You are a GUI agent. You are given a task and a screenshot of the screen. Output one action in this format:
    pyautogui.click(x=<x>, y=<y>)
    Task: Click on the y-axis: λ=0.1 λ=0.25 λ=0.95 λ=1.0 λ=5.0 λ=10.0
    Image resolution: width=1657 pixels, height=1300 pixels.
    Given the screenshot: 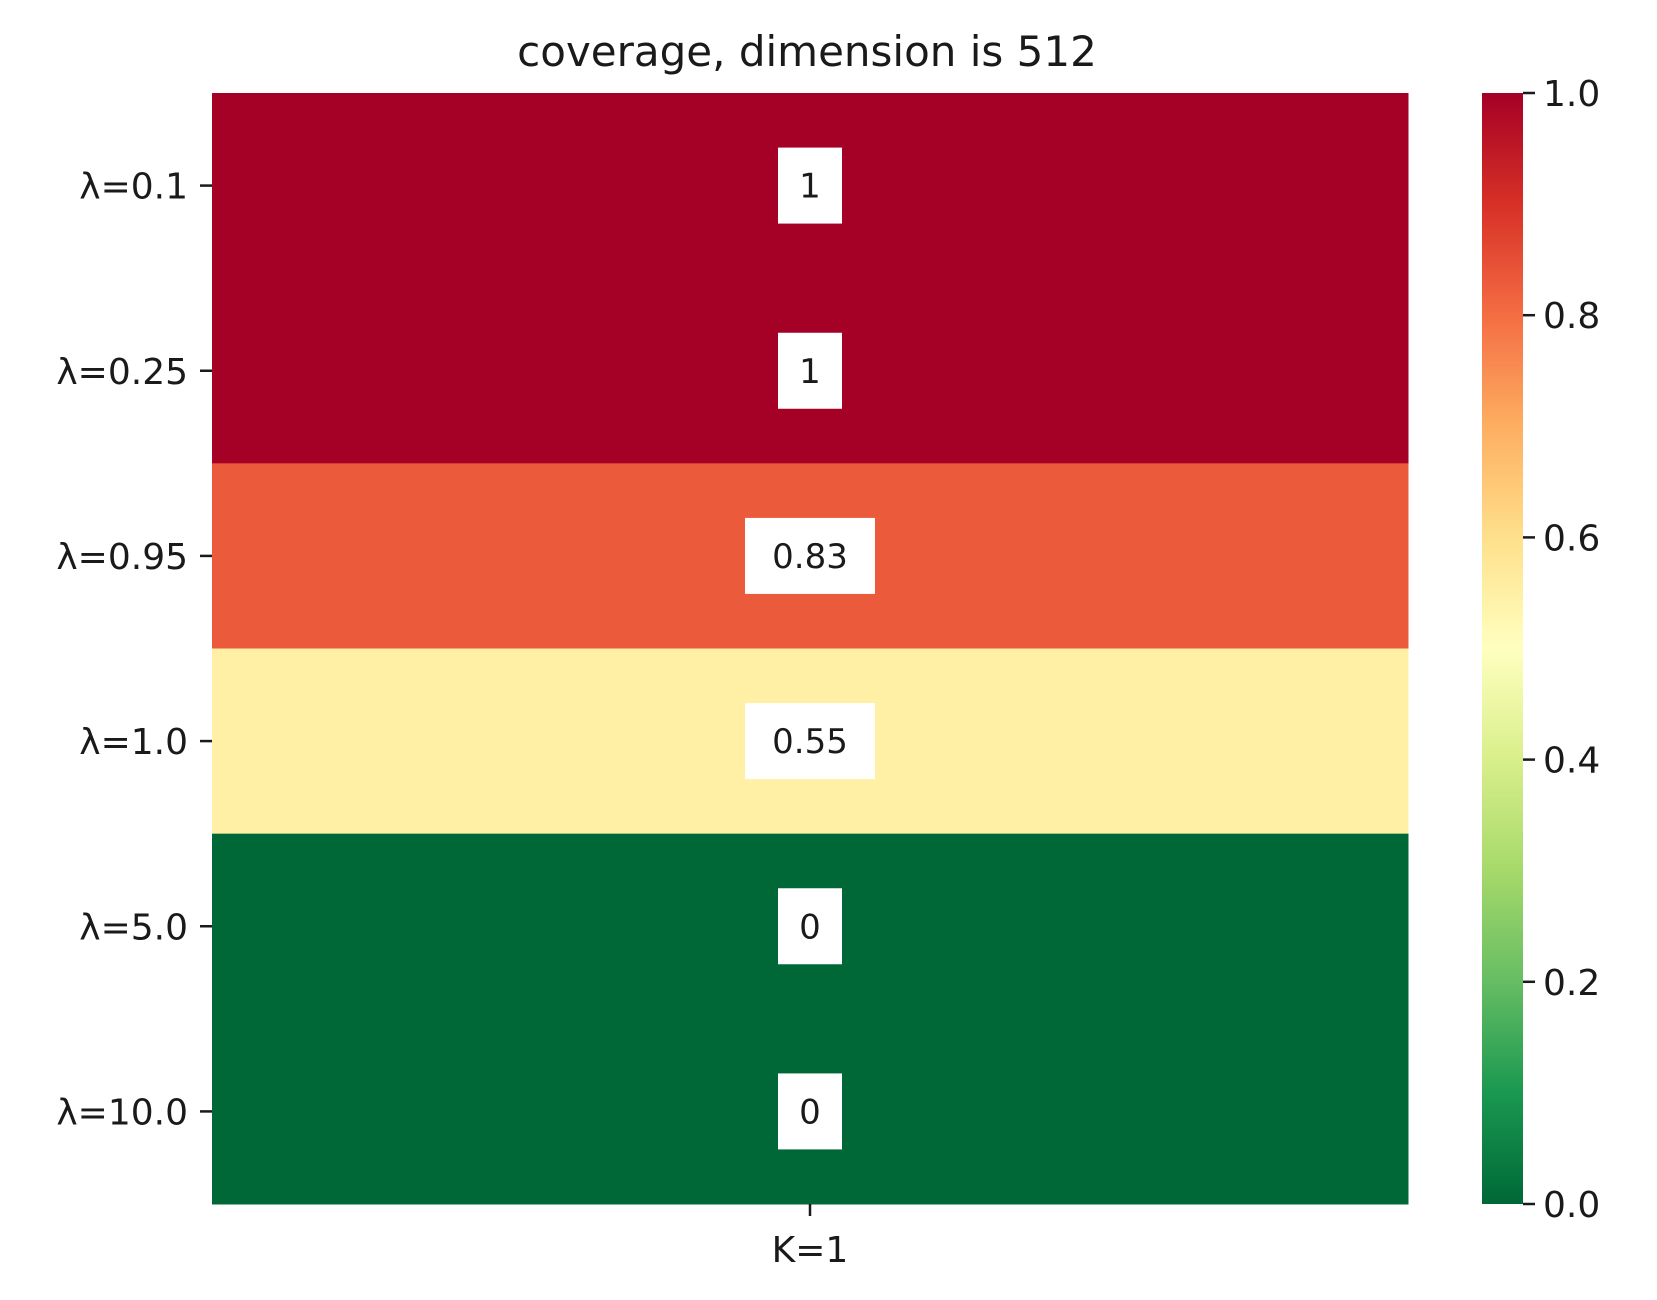 What is the action you would take?
    pyautogui.click(x=134, y=650)
    